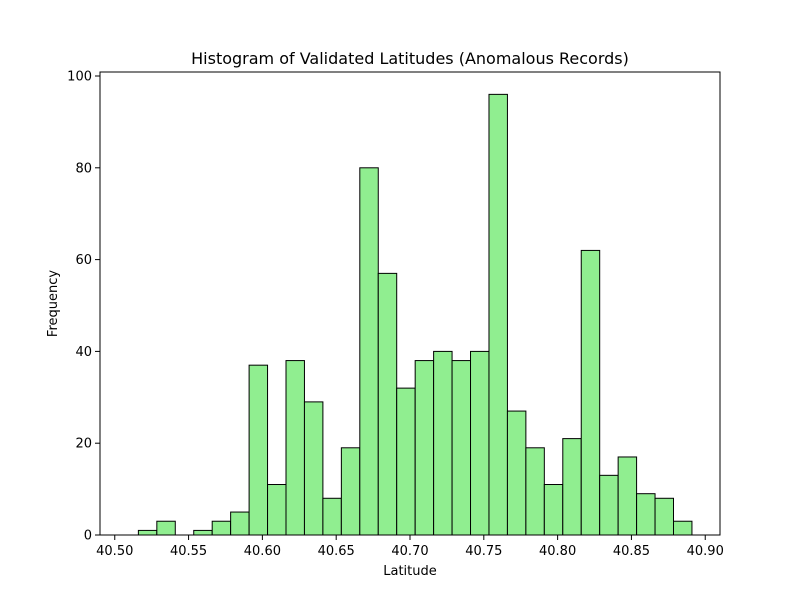  What do you see at coordinates (83, 352) in the screenshot?
I see `y-tick-label: 40` at bounding box center [83, 352].